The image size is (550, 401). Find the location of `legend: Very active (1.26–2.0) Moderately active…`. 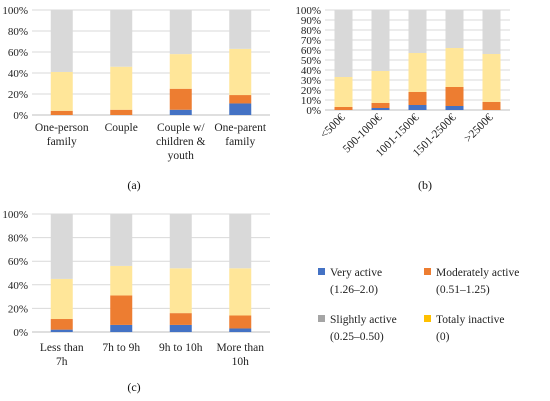

legend: Very active (1.26–2.0) Moderately active… is located at coordinates (418, 305).